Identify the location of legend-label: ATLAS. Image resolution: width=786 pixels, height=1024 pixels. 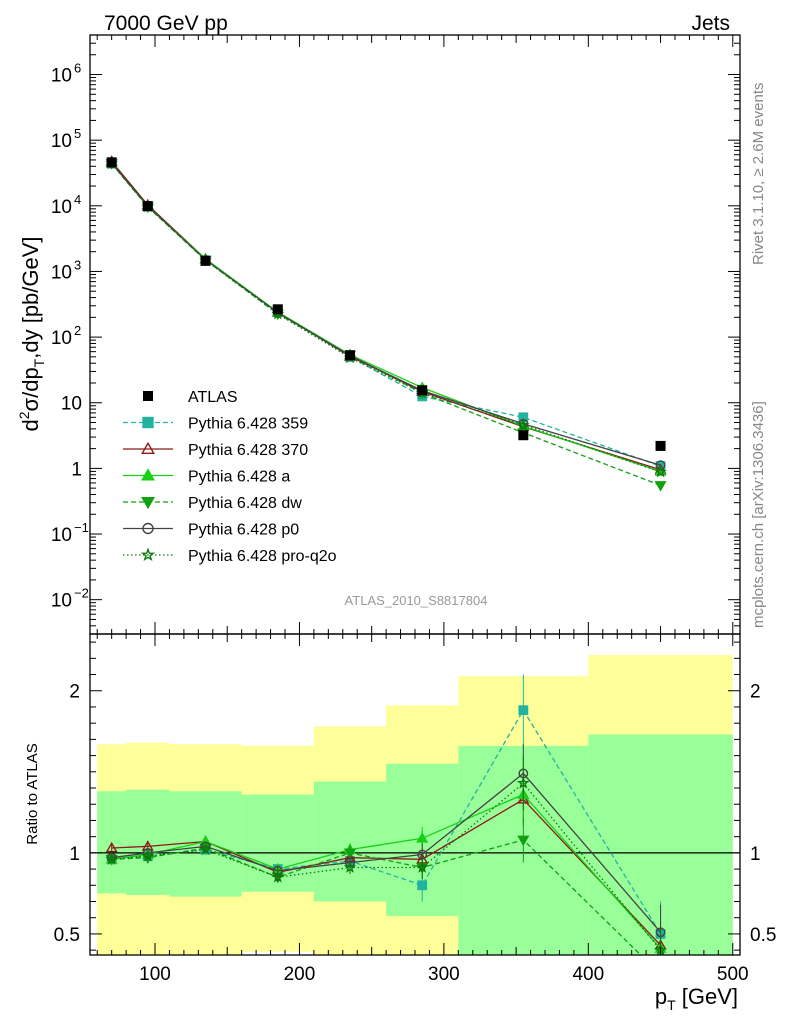
(213, 397).